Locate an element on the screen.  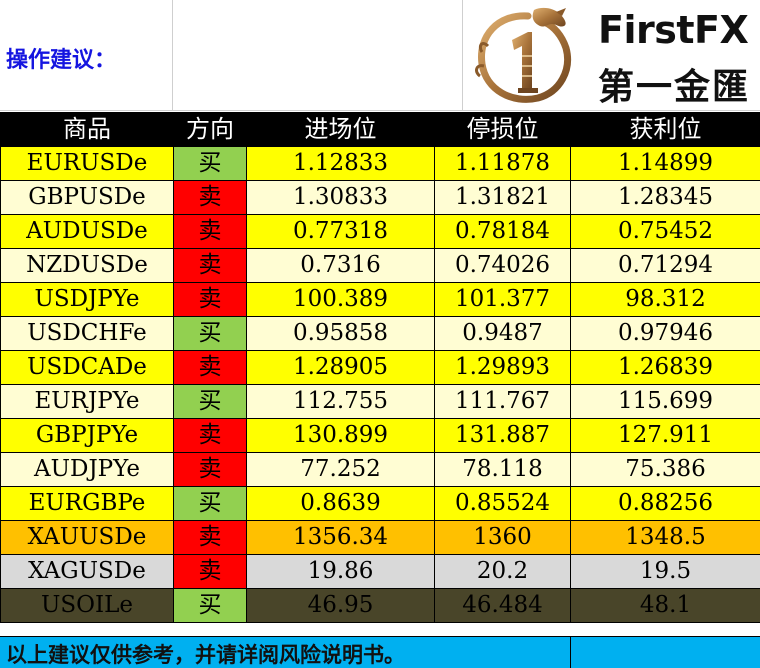
stop-loss-cell: 78.118 is located at coordinates (502, 469).